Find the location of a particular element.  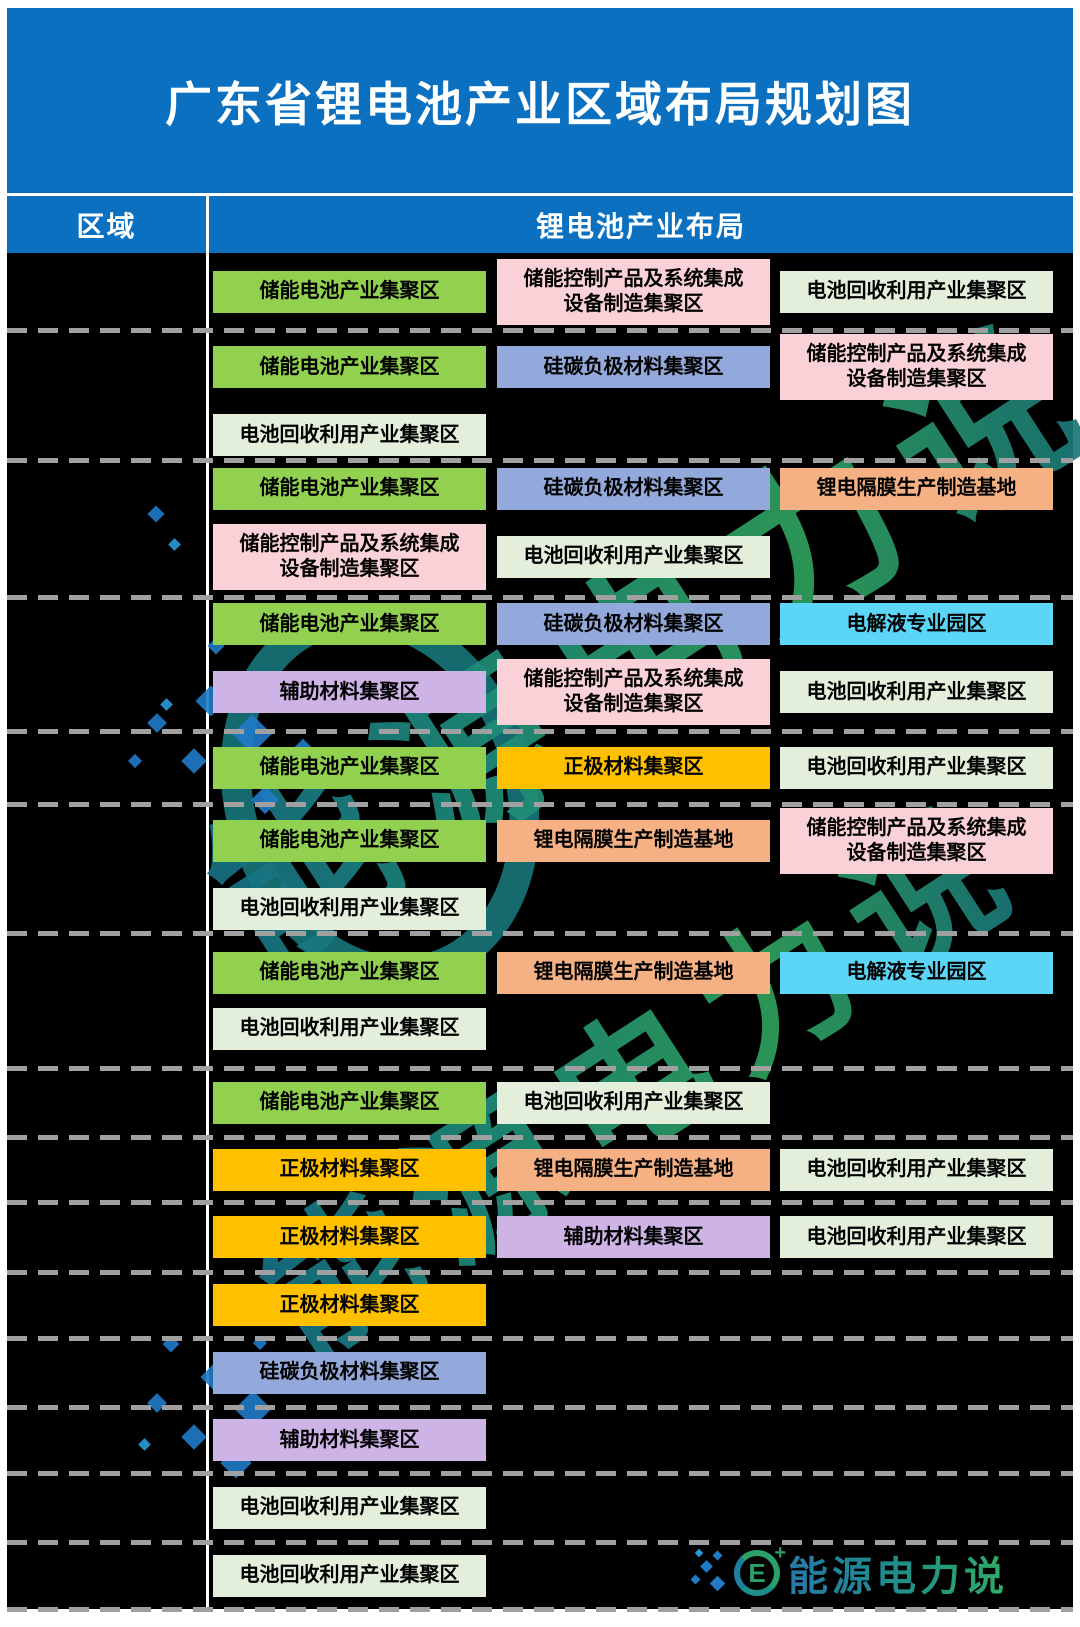

column-header-layout: 锂电池产业布局 is located at coordinates (641, 224).